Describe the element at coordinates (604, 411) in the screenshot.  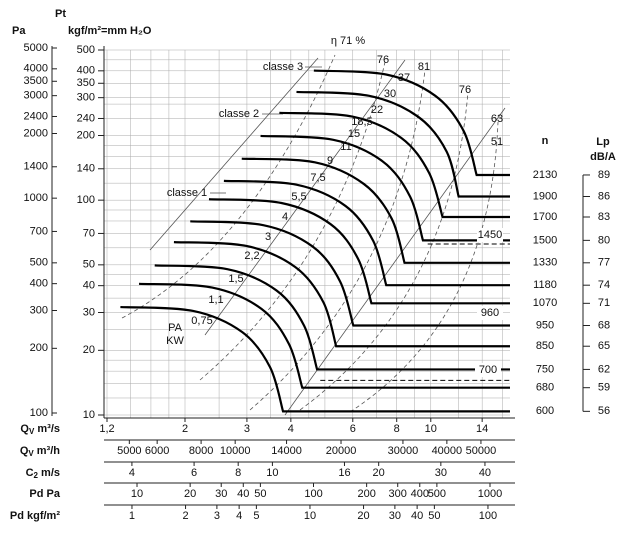
I see `lp-label: 56` at that location.